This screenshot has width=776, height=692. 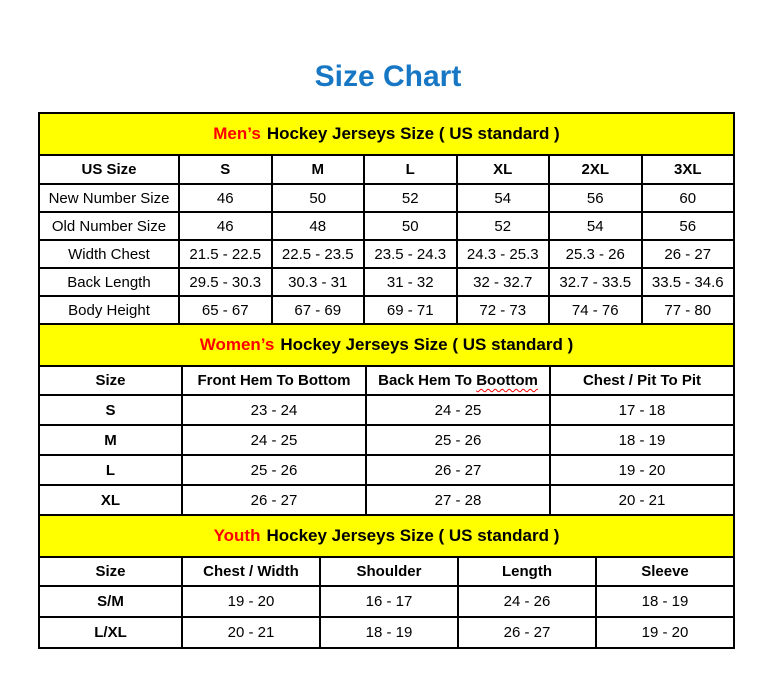 What do you see at coordinates (642, 410) in the screenshot?
I see `table-cell: 17 - 18` at bounding box center [642, 410].